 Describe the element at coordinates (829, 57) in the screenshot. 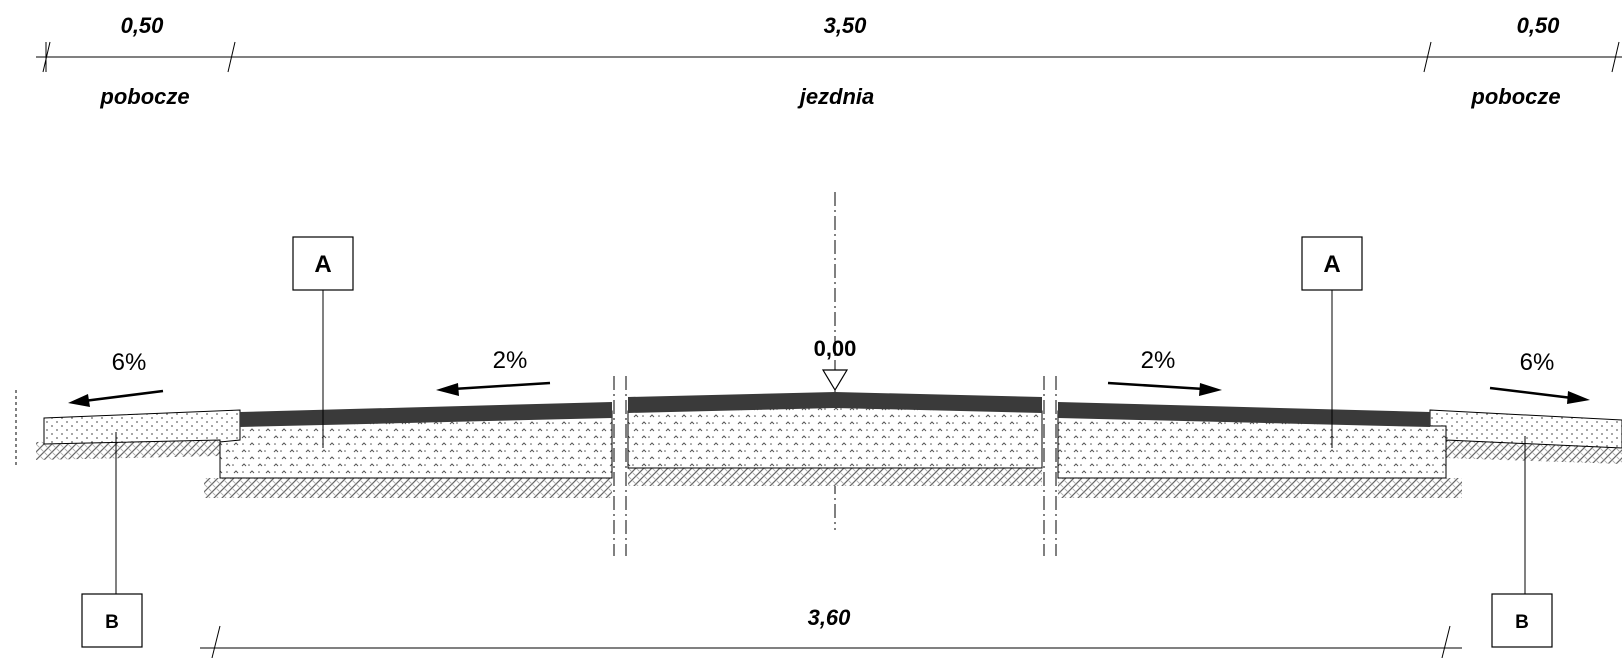

I see `top-dimension-line` at that location.